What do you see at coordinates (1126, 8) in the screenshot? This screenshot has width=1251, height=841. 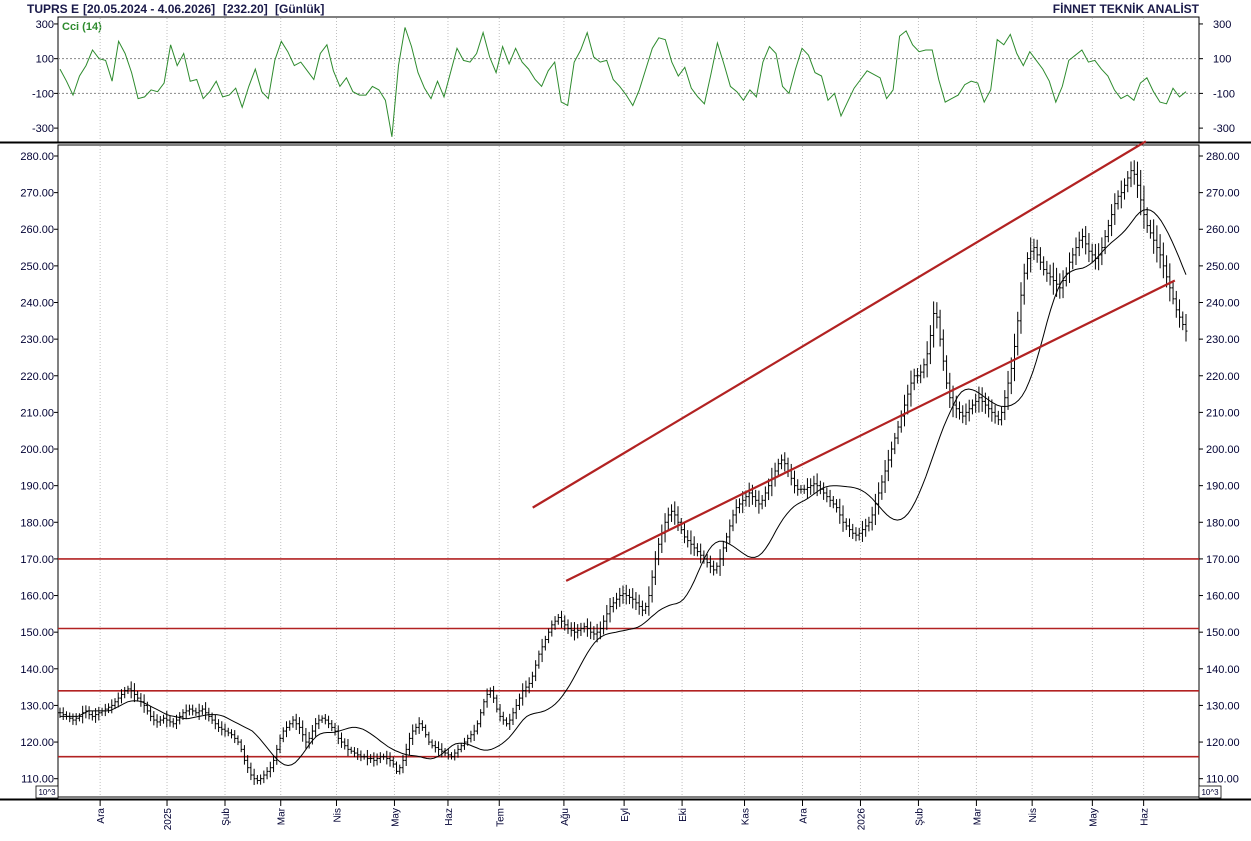 I see `header-brand: FİNNET TEKNİK ANALİST` at bounding box center [1126, 8].